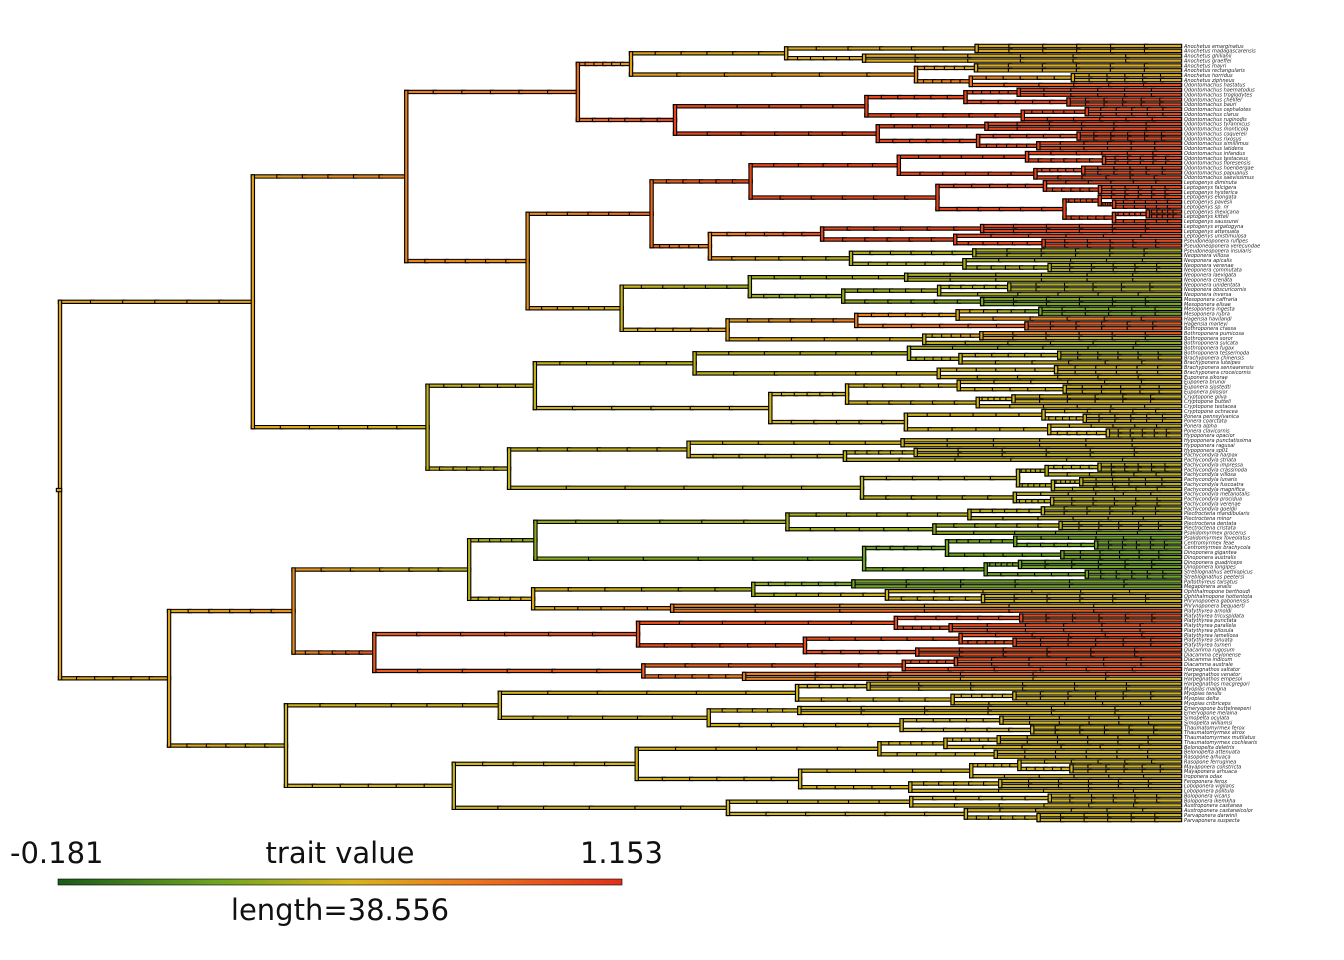 This screenshot has width=1344, height=960. What do you see at coordinates (1214, 358) in the screenshot?
I see `tip-label: Brachyponera chinensis` at bounding box center [1214, 358].